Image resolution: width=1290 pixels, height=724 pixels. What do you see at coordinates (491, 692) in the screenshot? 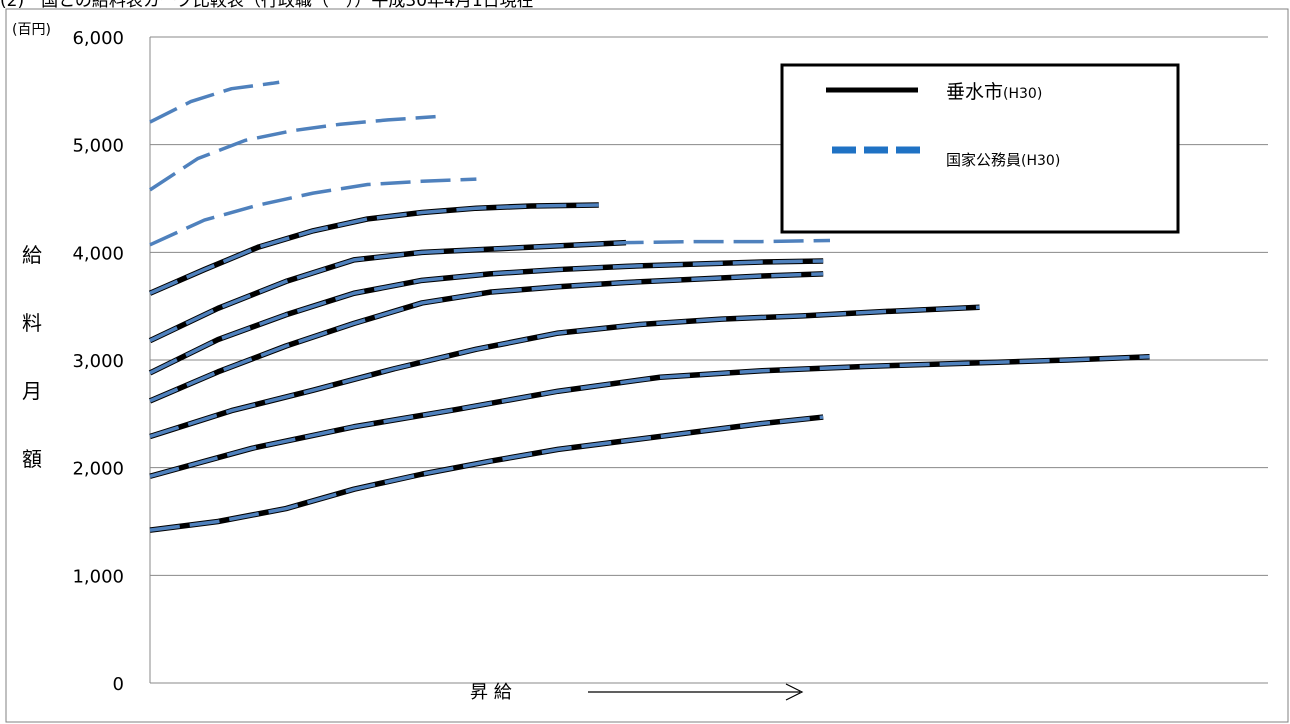
I see `x-axis-label: 昇 給` at bounding box center [491, 692].